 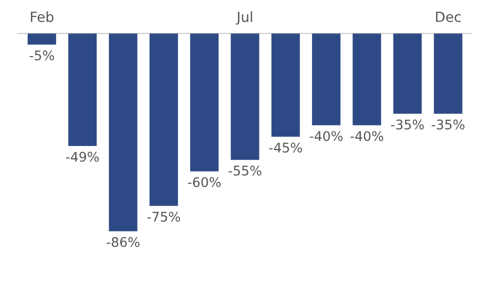 What do you see at coordinates (204, 182) in the screenshot?
I see `data-label: -60%` at bounding box center [204, 182].